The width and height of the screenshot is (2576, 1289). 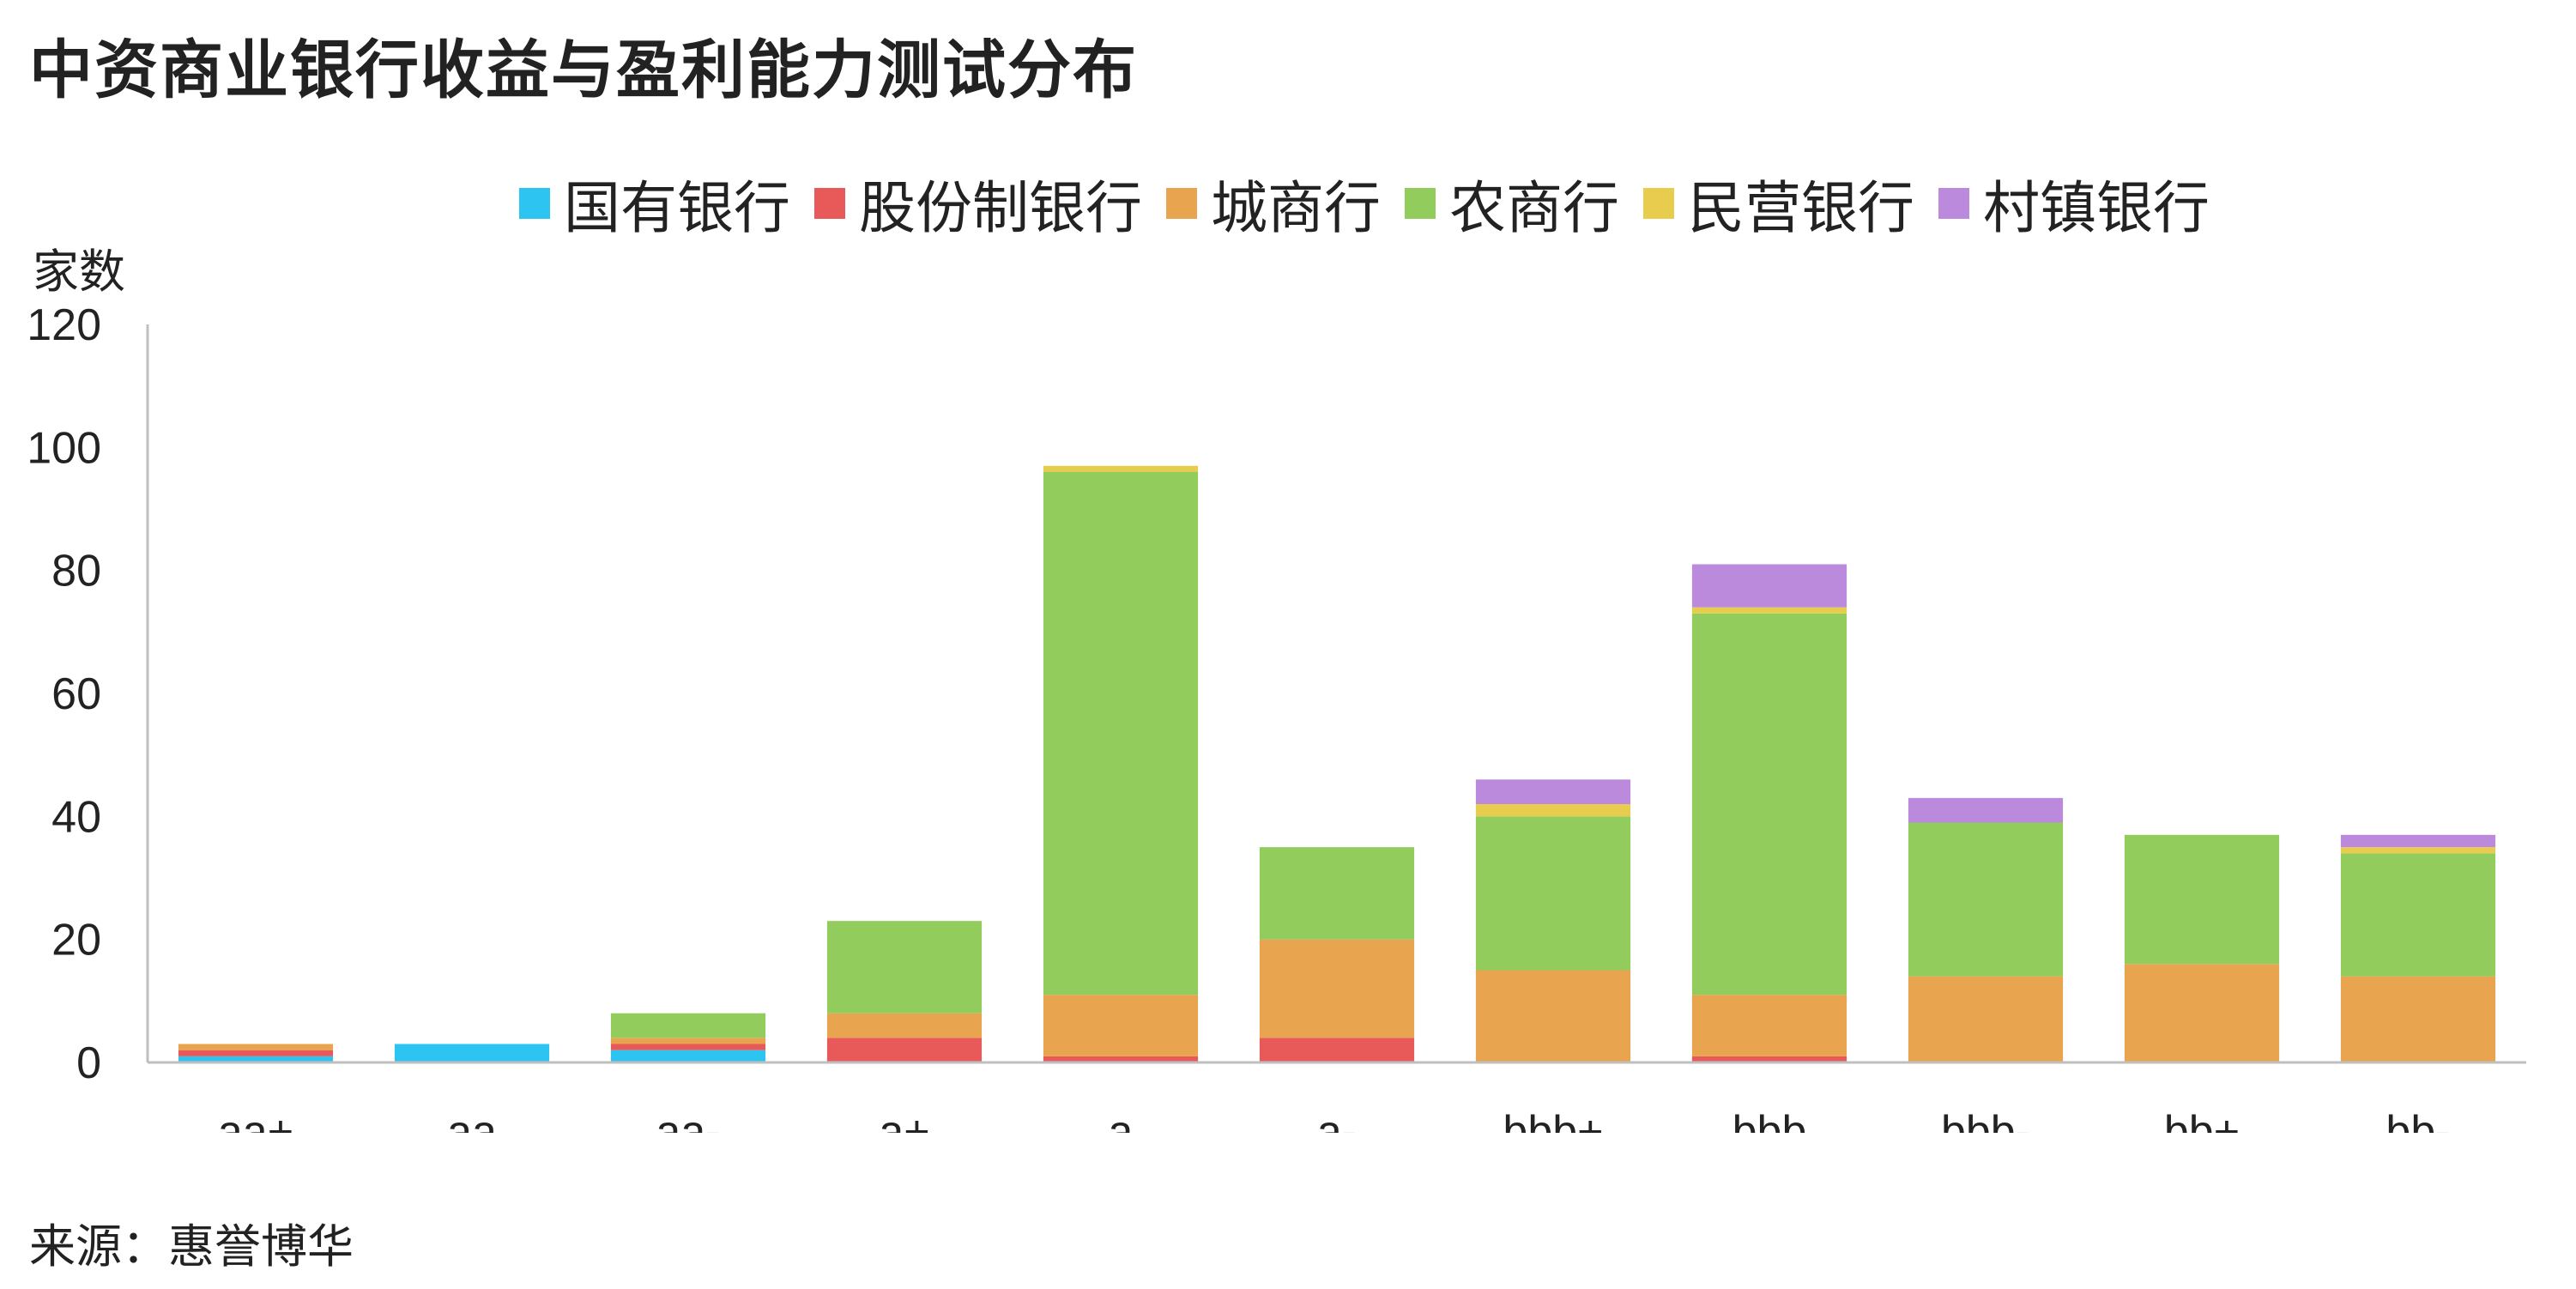 I want to click on chart-title: 中资商业银行收益与盈利能力测试分布, so click(x=583, y=70).